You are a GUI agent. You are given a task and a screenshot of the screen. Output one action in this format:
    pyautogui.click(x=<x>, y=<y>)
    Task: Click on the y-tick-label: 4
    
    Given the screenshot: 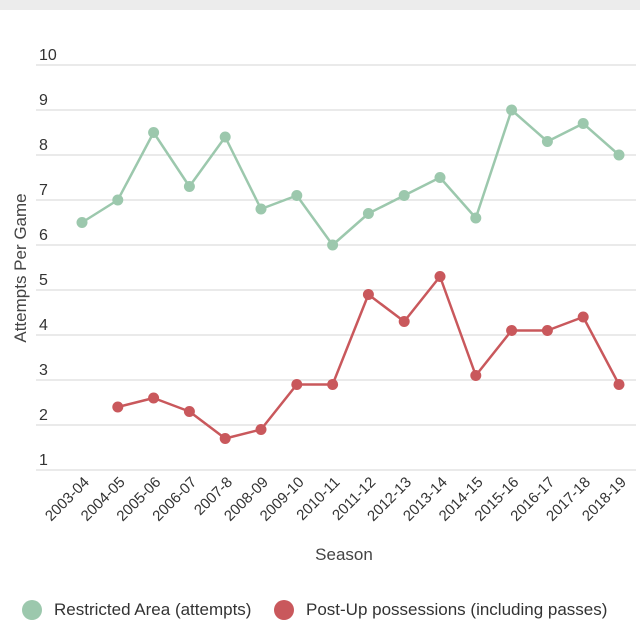 What is the action you would take?
    pyautogui.click(x=43, y=325)
    